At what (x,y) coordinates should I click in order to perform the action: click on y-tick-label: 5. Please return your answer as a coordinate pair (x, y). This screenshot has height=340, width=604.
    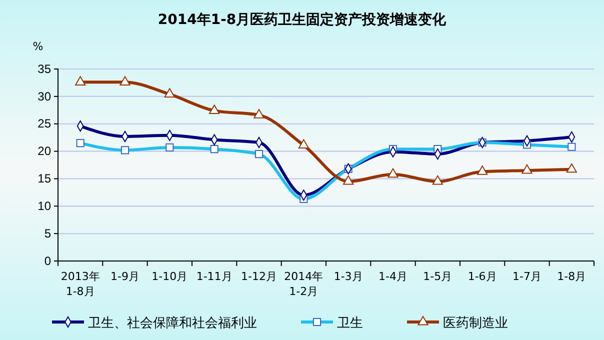
    Looking at the image, I should click on (48, 233).